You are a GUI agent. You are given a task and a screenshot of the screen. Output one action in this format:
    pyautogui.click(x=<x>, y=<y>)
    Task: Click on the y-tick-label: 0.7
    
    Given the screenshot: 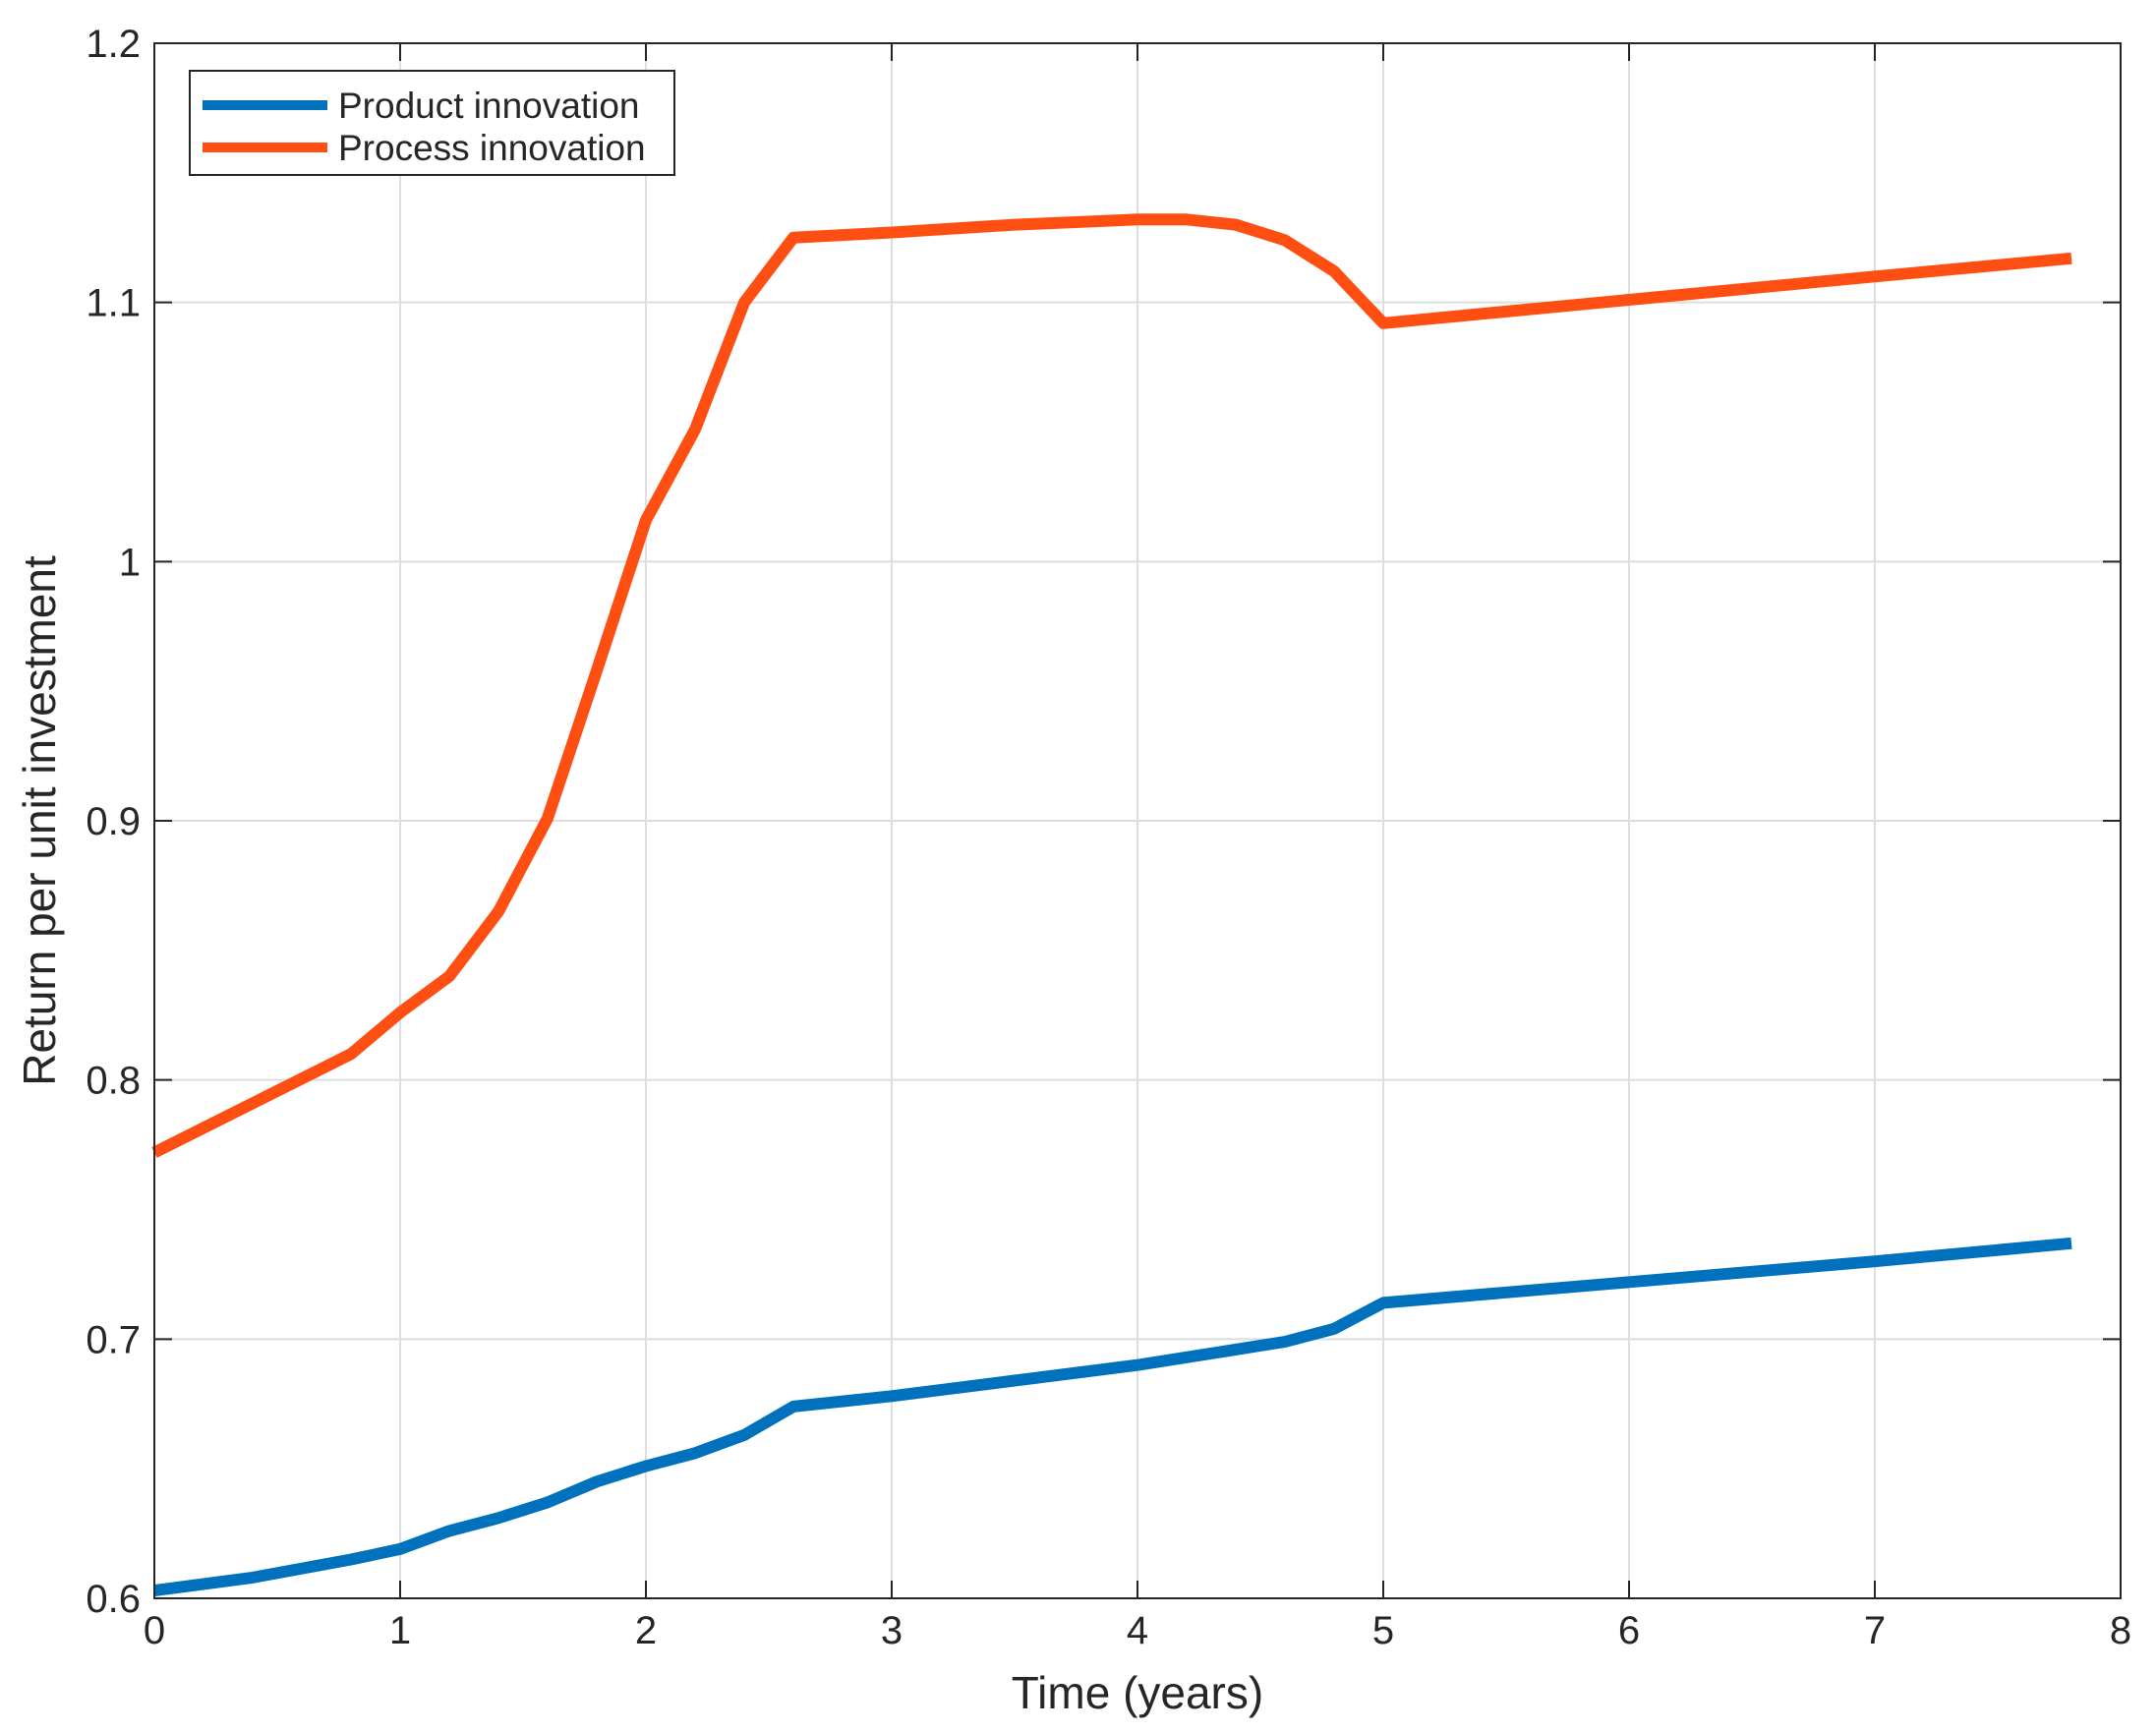 What is the action you would take?
    pyautogui.click(x=114, y=1339)
    